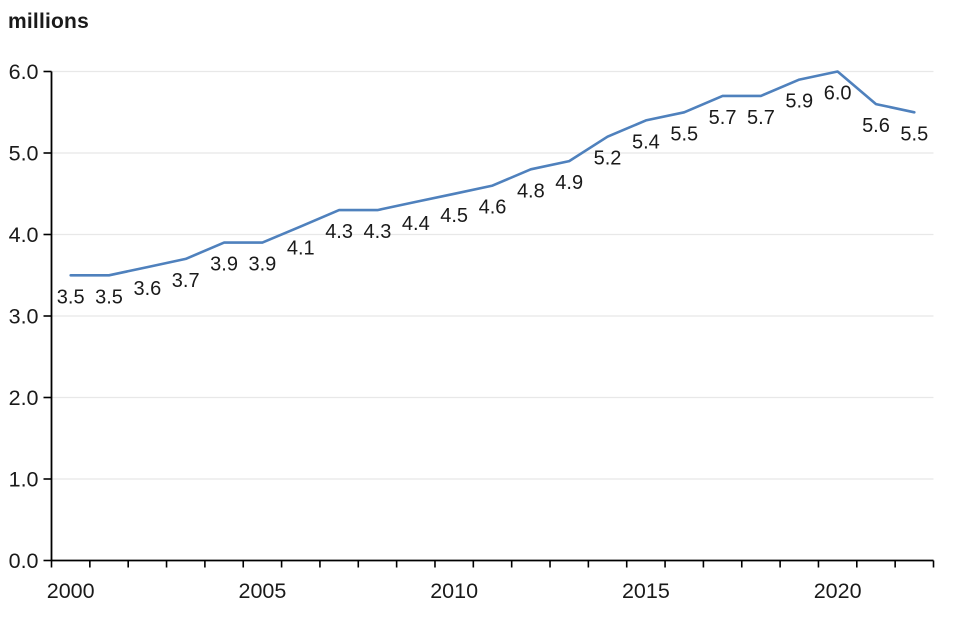 Image resolution: width=960 pixels, height=640 pixels. I want to click on y-tick-label: 3.0, so click(24, 317).